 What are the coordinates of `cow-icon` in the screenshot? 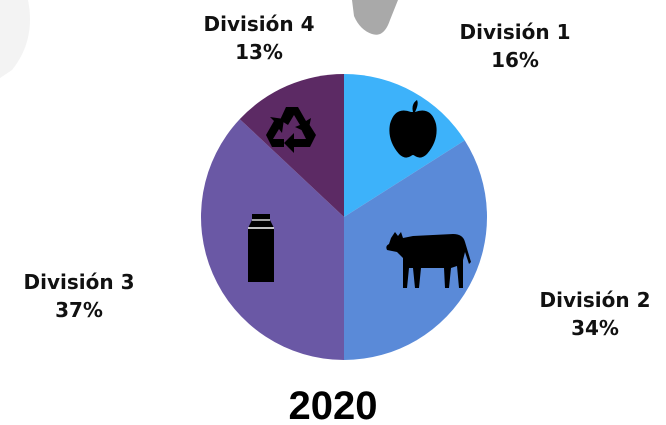 It's located at (428, 260).